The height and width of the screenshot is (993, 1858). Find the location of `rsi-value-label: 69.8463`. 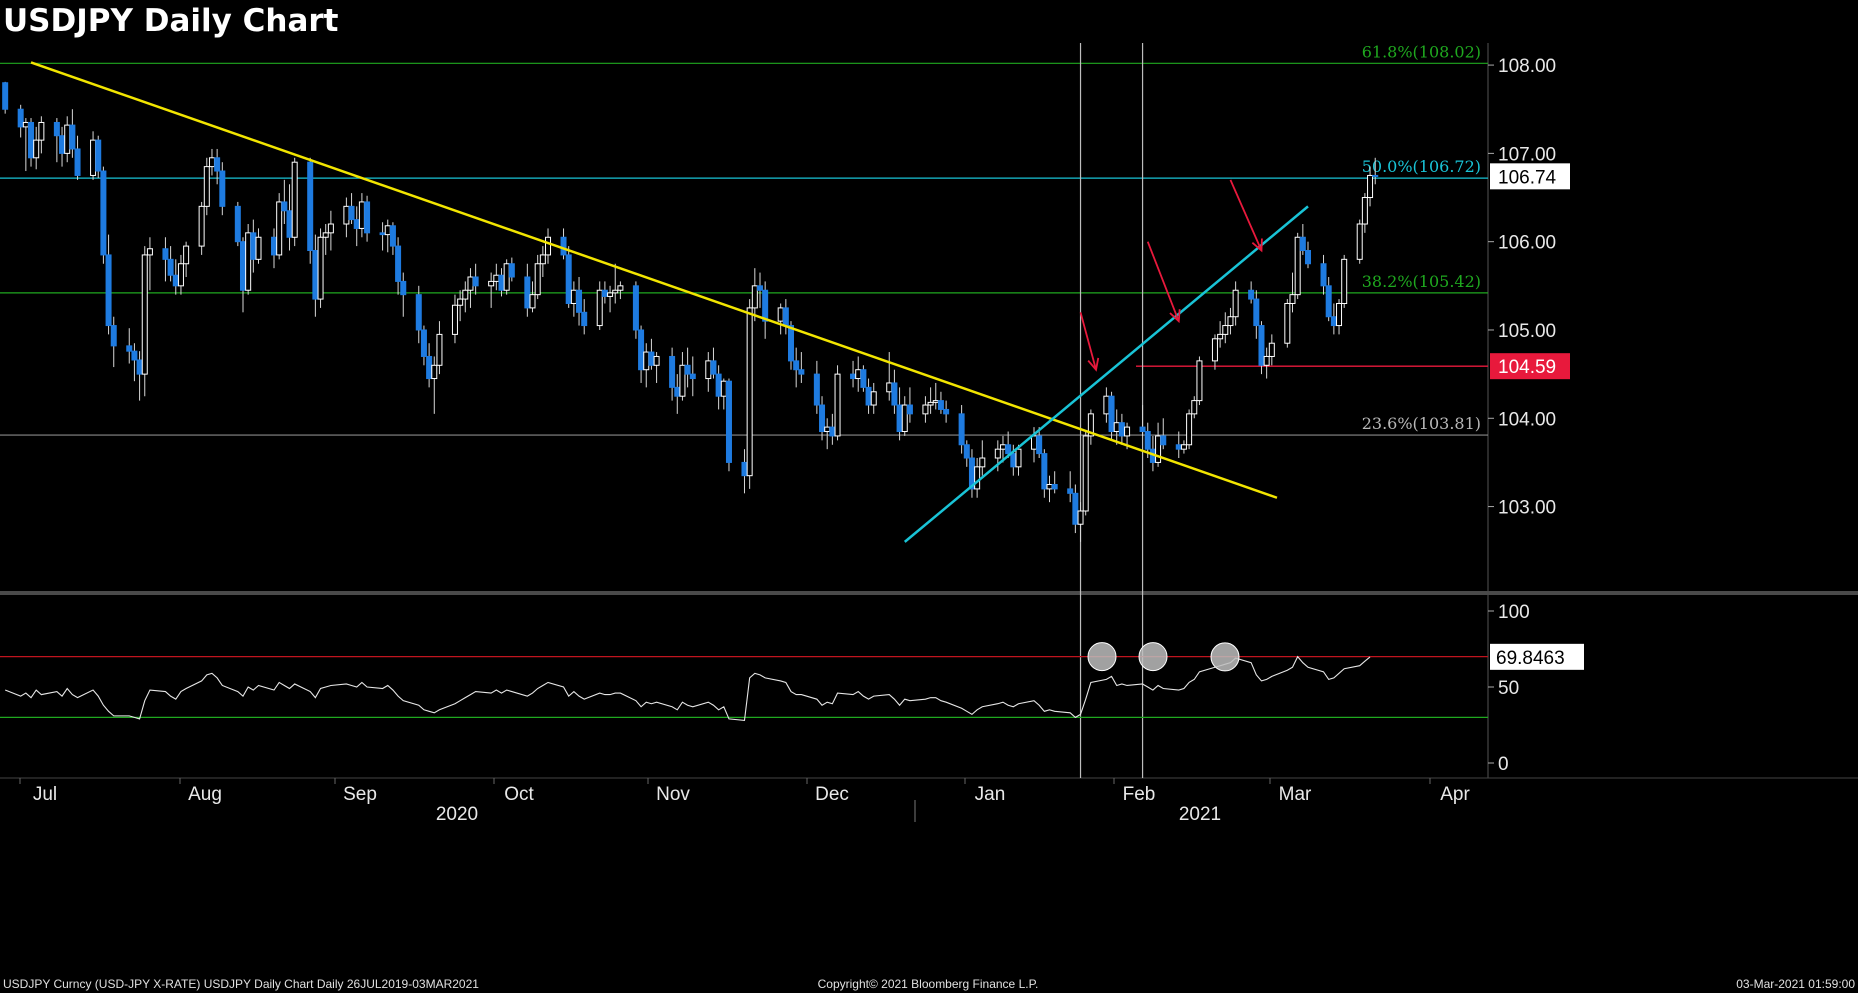

rsi-value-label: 69.8463 is located at coordinates (1530, 658).